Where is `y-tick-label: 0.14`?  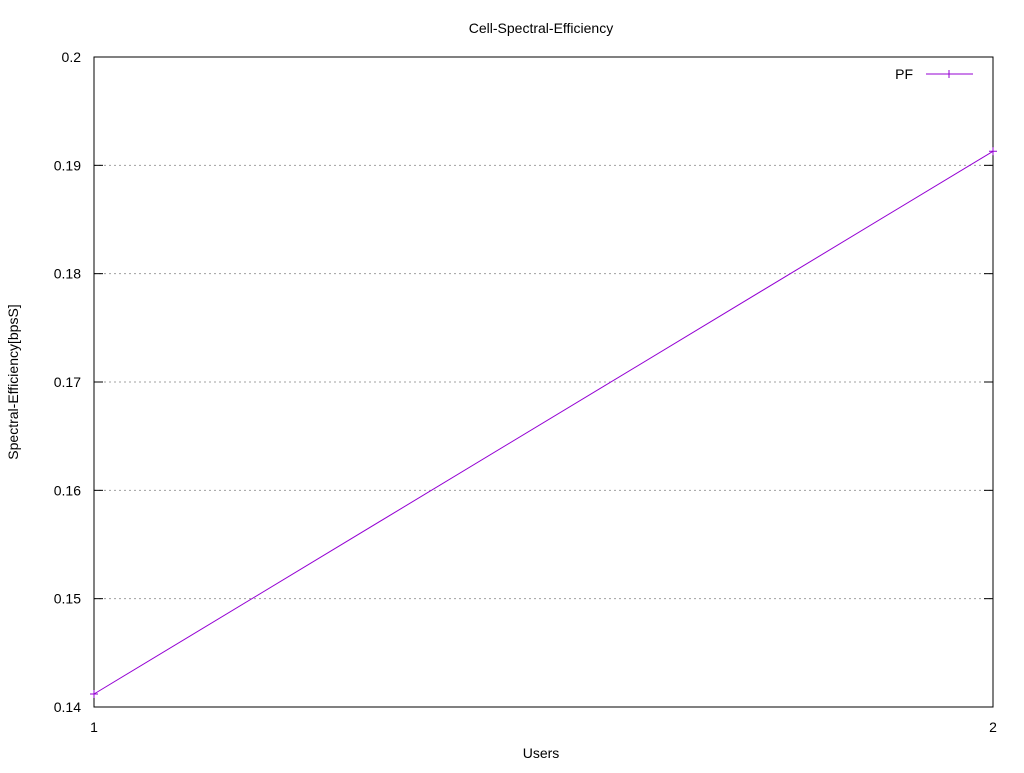 y-tick-label: 0.14 is located at coordinates (67, 707).